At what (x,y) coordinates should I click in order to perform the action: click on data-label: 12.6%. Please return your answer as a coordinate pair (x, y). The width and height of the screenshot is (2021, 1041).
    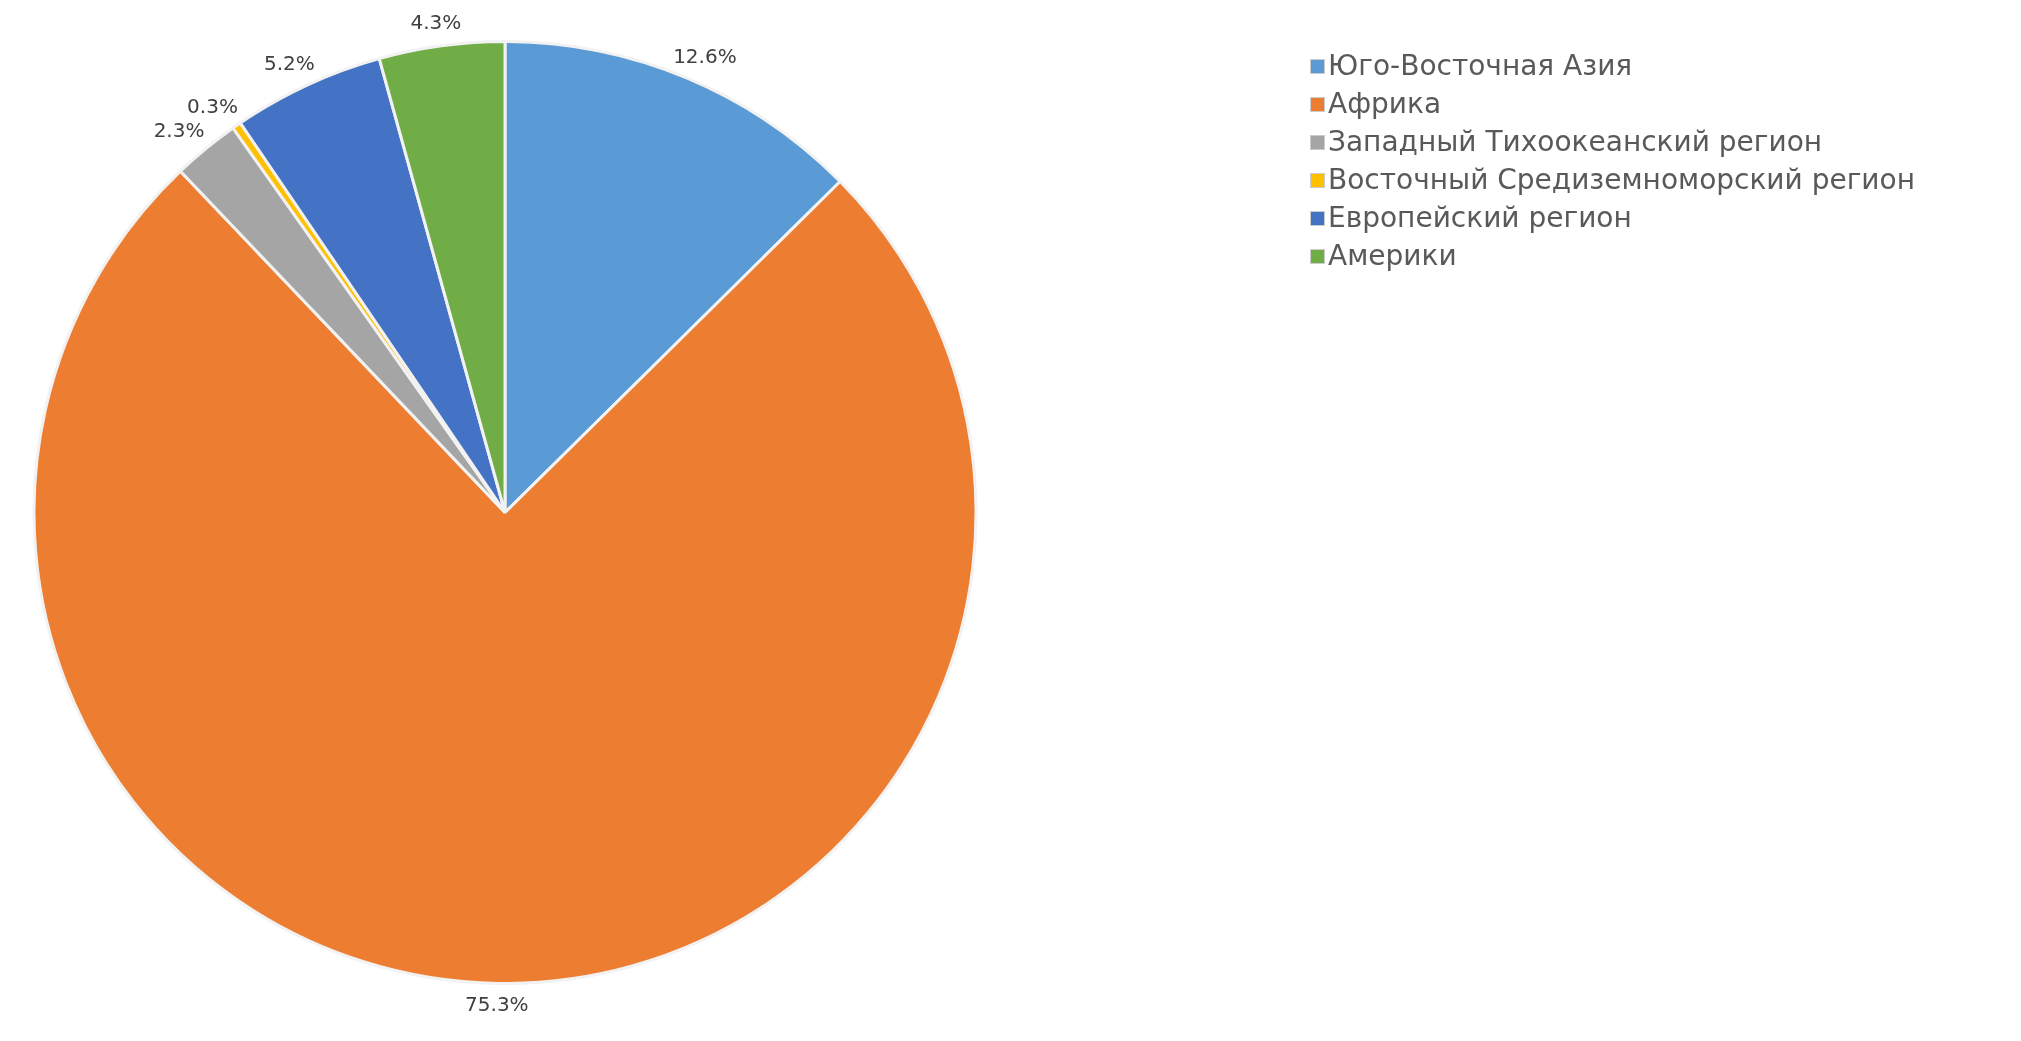
    Looking at the image, I should click on (705, 55).